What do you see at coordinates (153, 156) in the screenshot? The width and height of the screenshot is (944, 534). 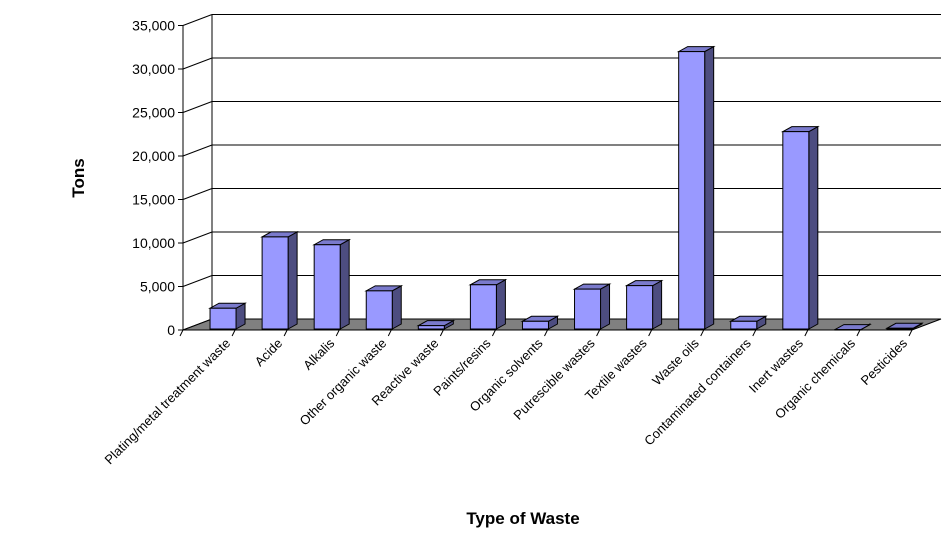 I see `y-tick-label: 20,000` at bounding box center [153, 156].